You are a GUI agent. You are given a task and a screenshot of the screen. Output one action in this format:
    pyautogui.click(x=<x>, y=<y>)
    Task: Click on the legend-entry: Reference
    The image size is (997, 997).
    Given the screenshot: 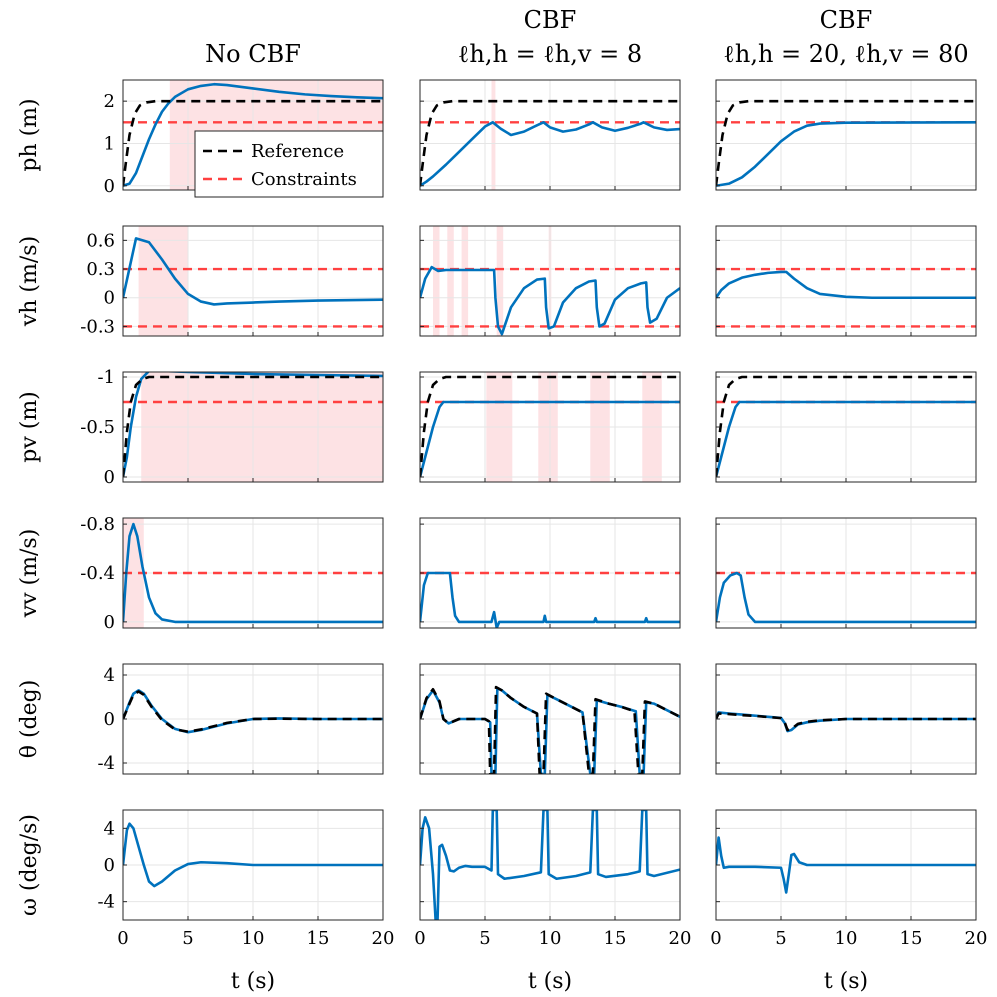 What is the action you would take?
    pyautogui.click(x=297, y=151)
    